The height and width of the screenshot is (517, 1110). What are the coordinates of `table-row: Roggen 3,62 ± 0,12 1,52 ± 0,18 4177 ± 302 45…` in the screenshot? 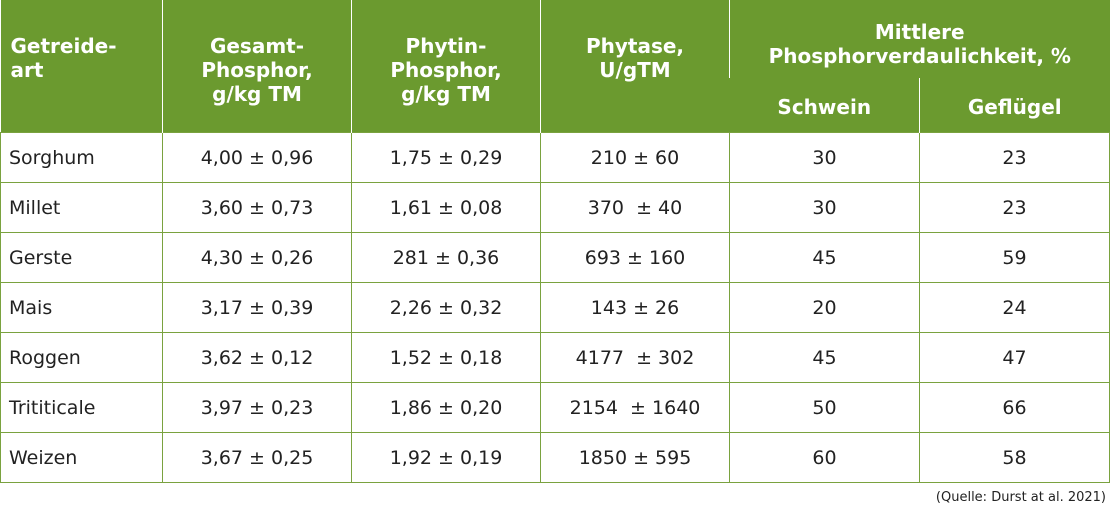 It's located at (555, 357).